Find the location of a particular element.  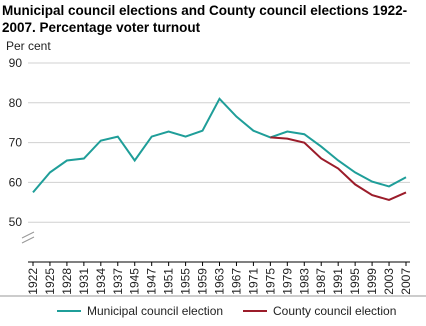

x-tick-label: 1987 is located at coordinates (321, 281).